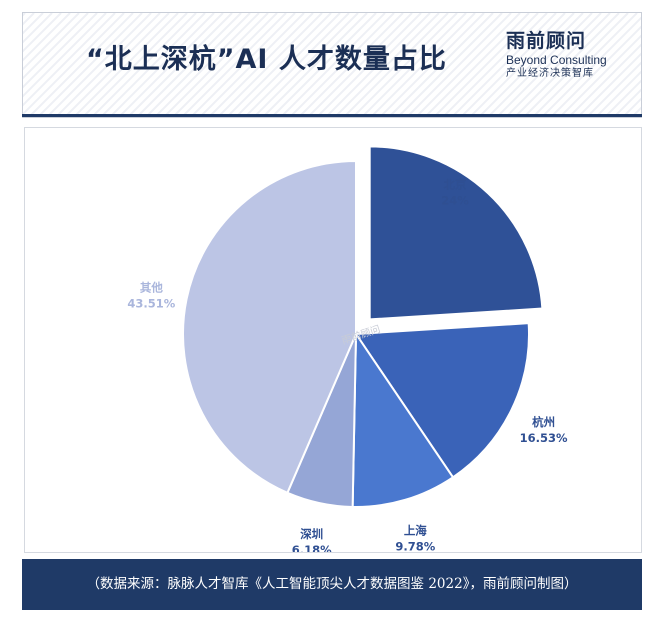  Describe the element at coordinates (151, 288) in the screenshot. I see `slice-category-label: 其他` at that location.